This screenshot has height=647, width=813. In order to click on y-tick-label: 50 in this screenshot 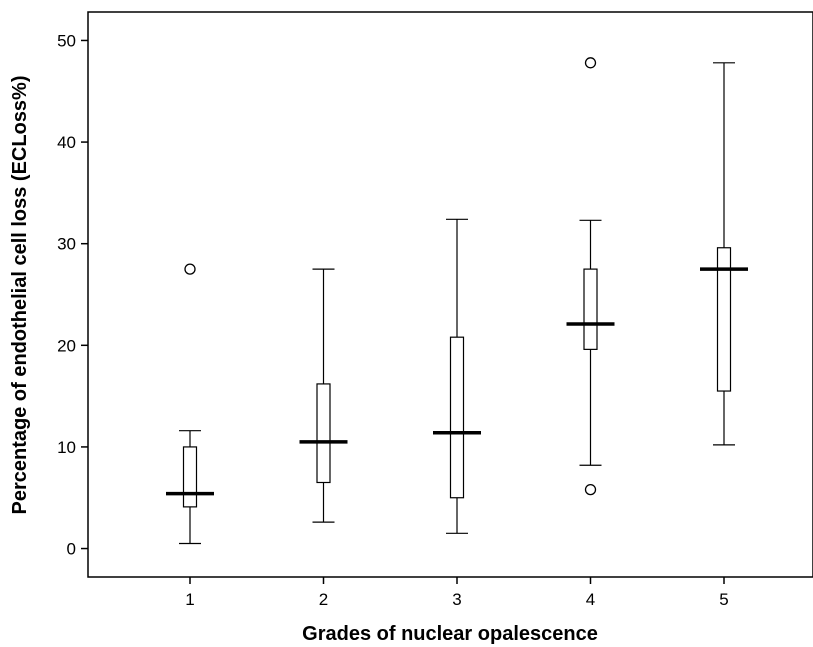, I will do `click(66, 40)`.